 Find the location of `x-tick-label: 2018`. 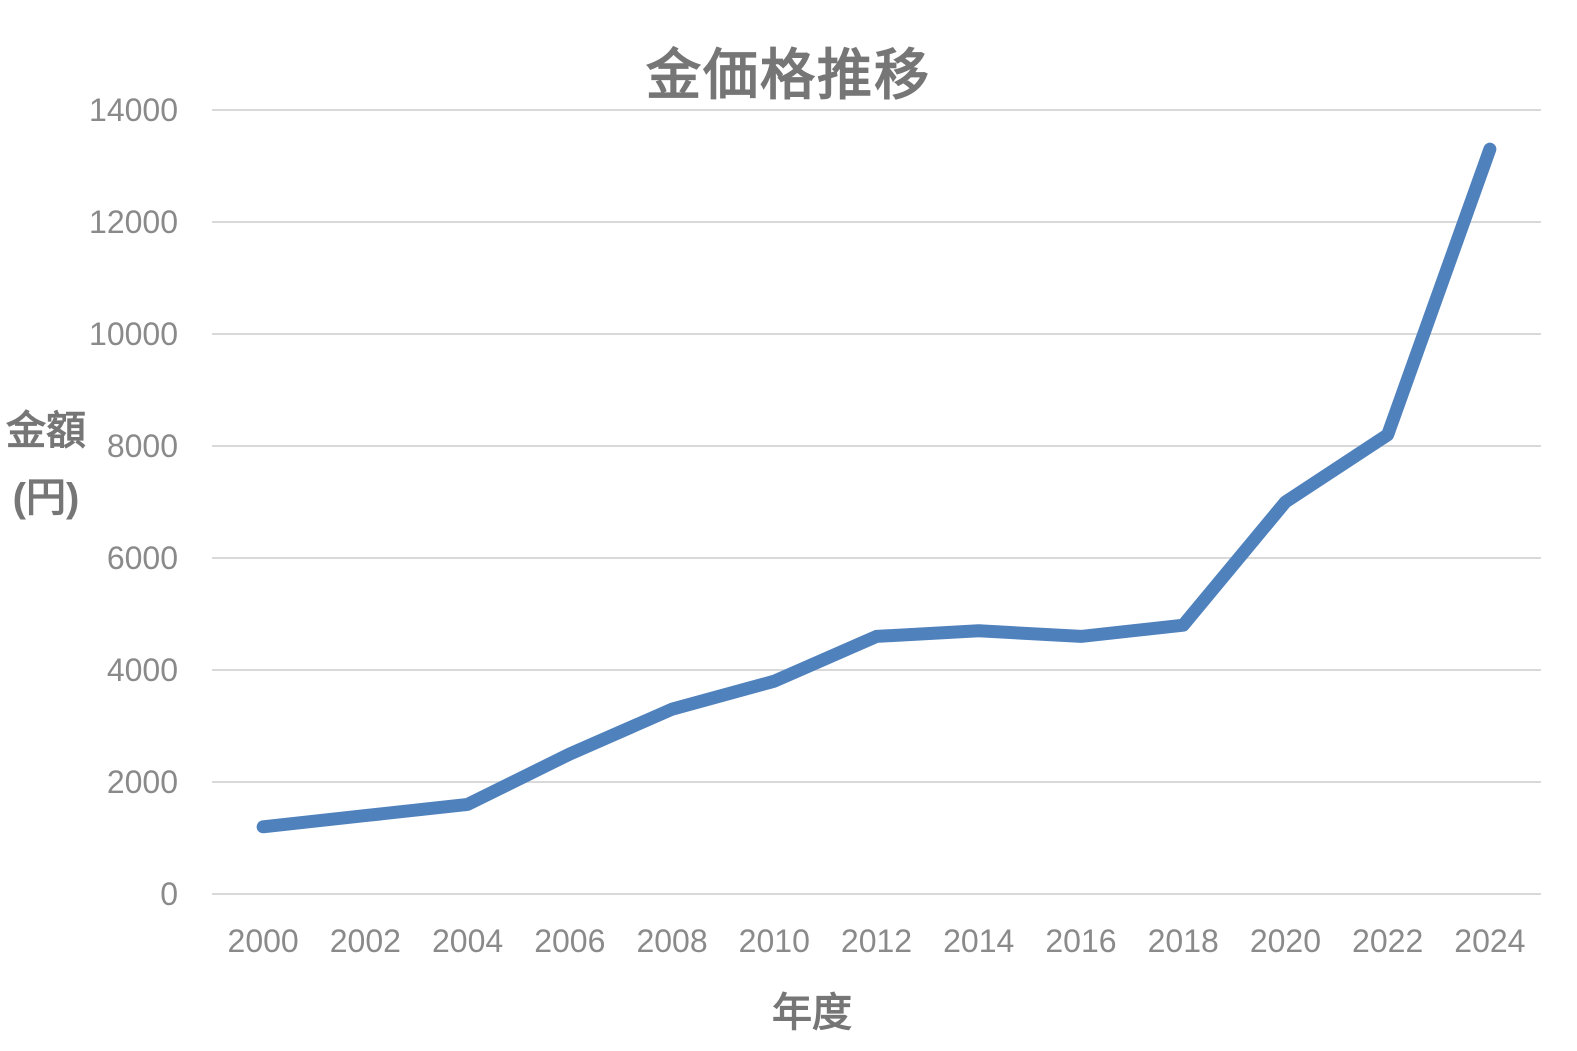

x-tick-label: 2018 is located at coordinates (1183, 941).